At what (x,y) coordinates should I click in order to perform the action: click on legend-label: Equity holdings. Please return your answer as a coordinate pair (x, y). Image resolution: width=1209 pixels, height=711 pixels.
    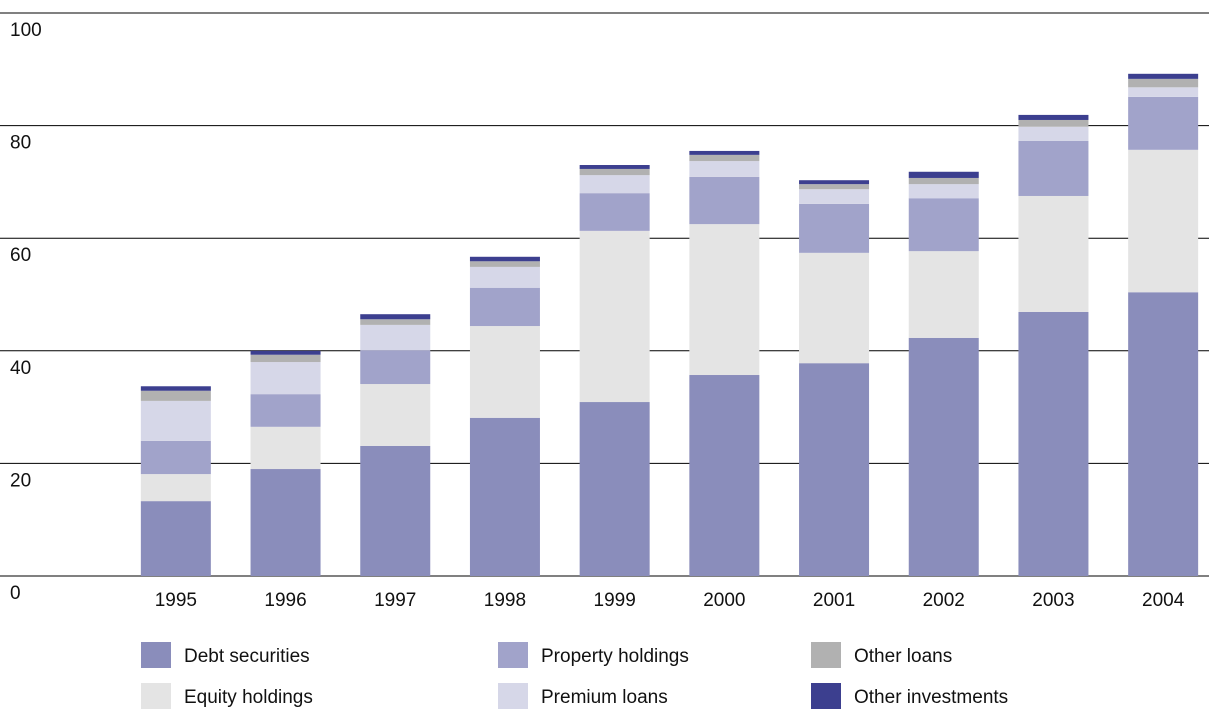
    Looking at the image, I should click on (248, 697).